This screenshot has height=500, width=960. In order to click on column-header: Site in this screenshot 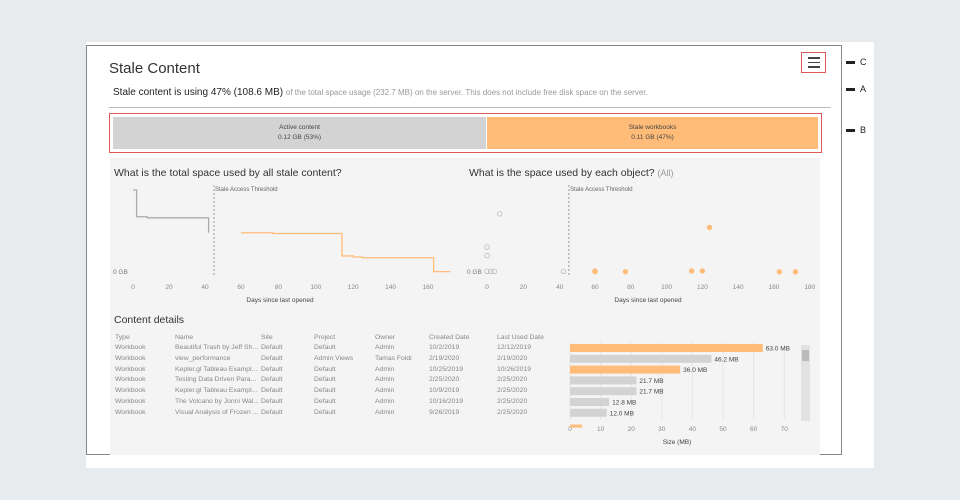, I will do `click(267, 337)`.